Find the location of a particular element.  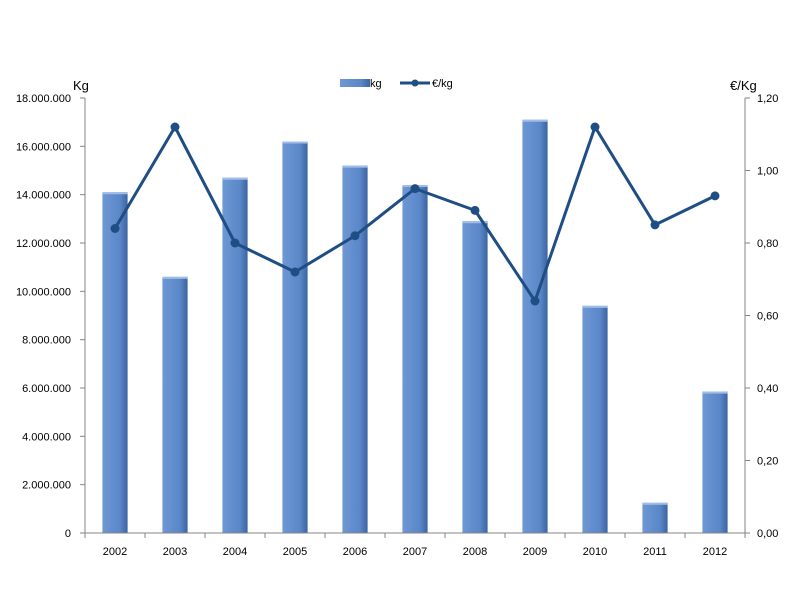

y-tick-label: 16.000.000 is located at coordinates (43, 147).